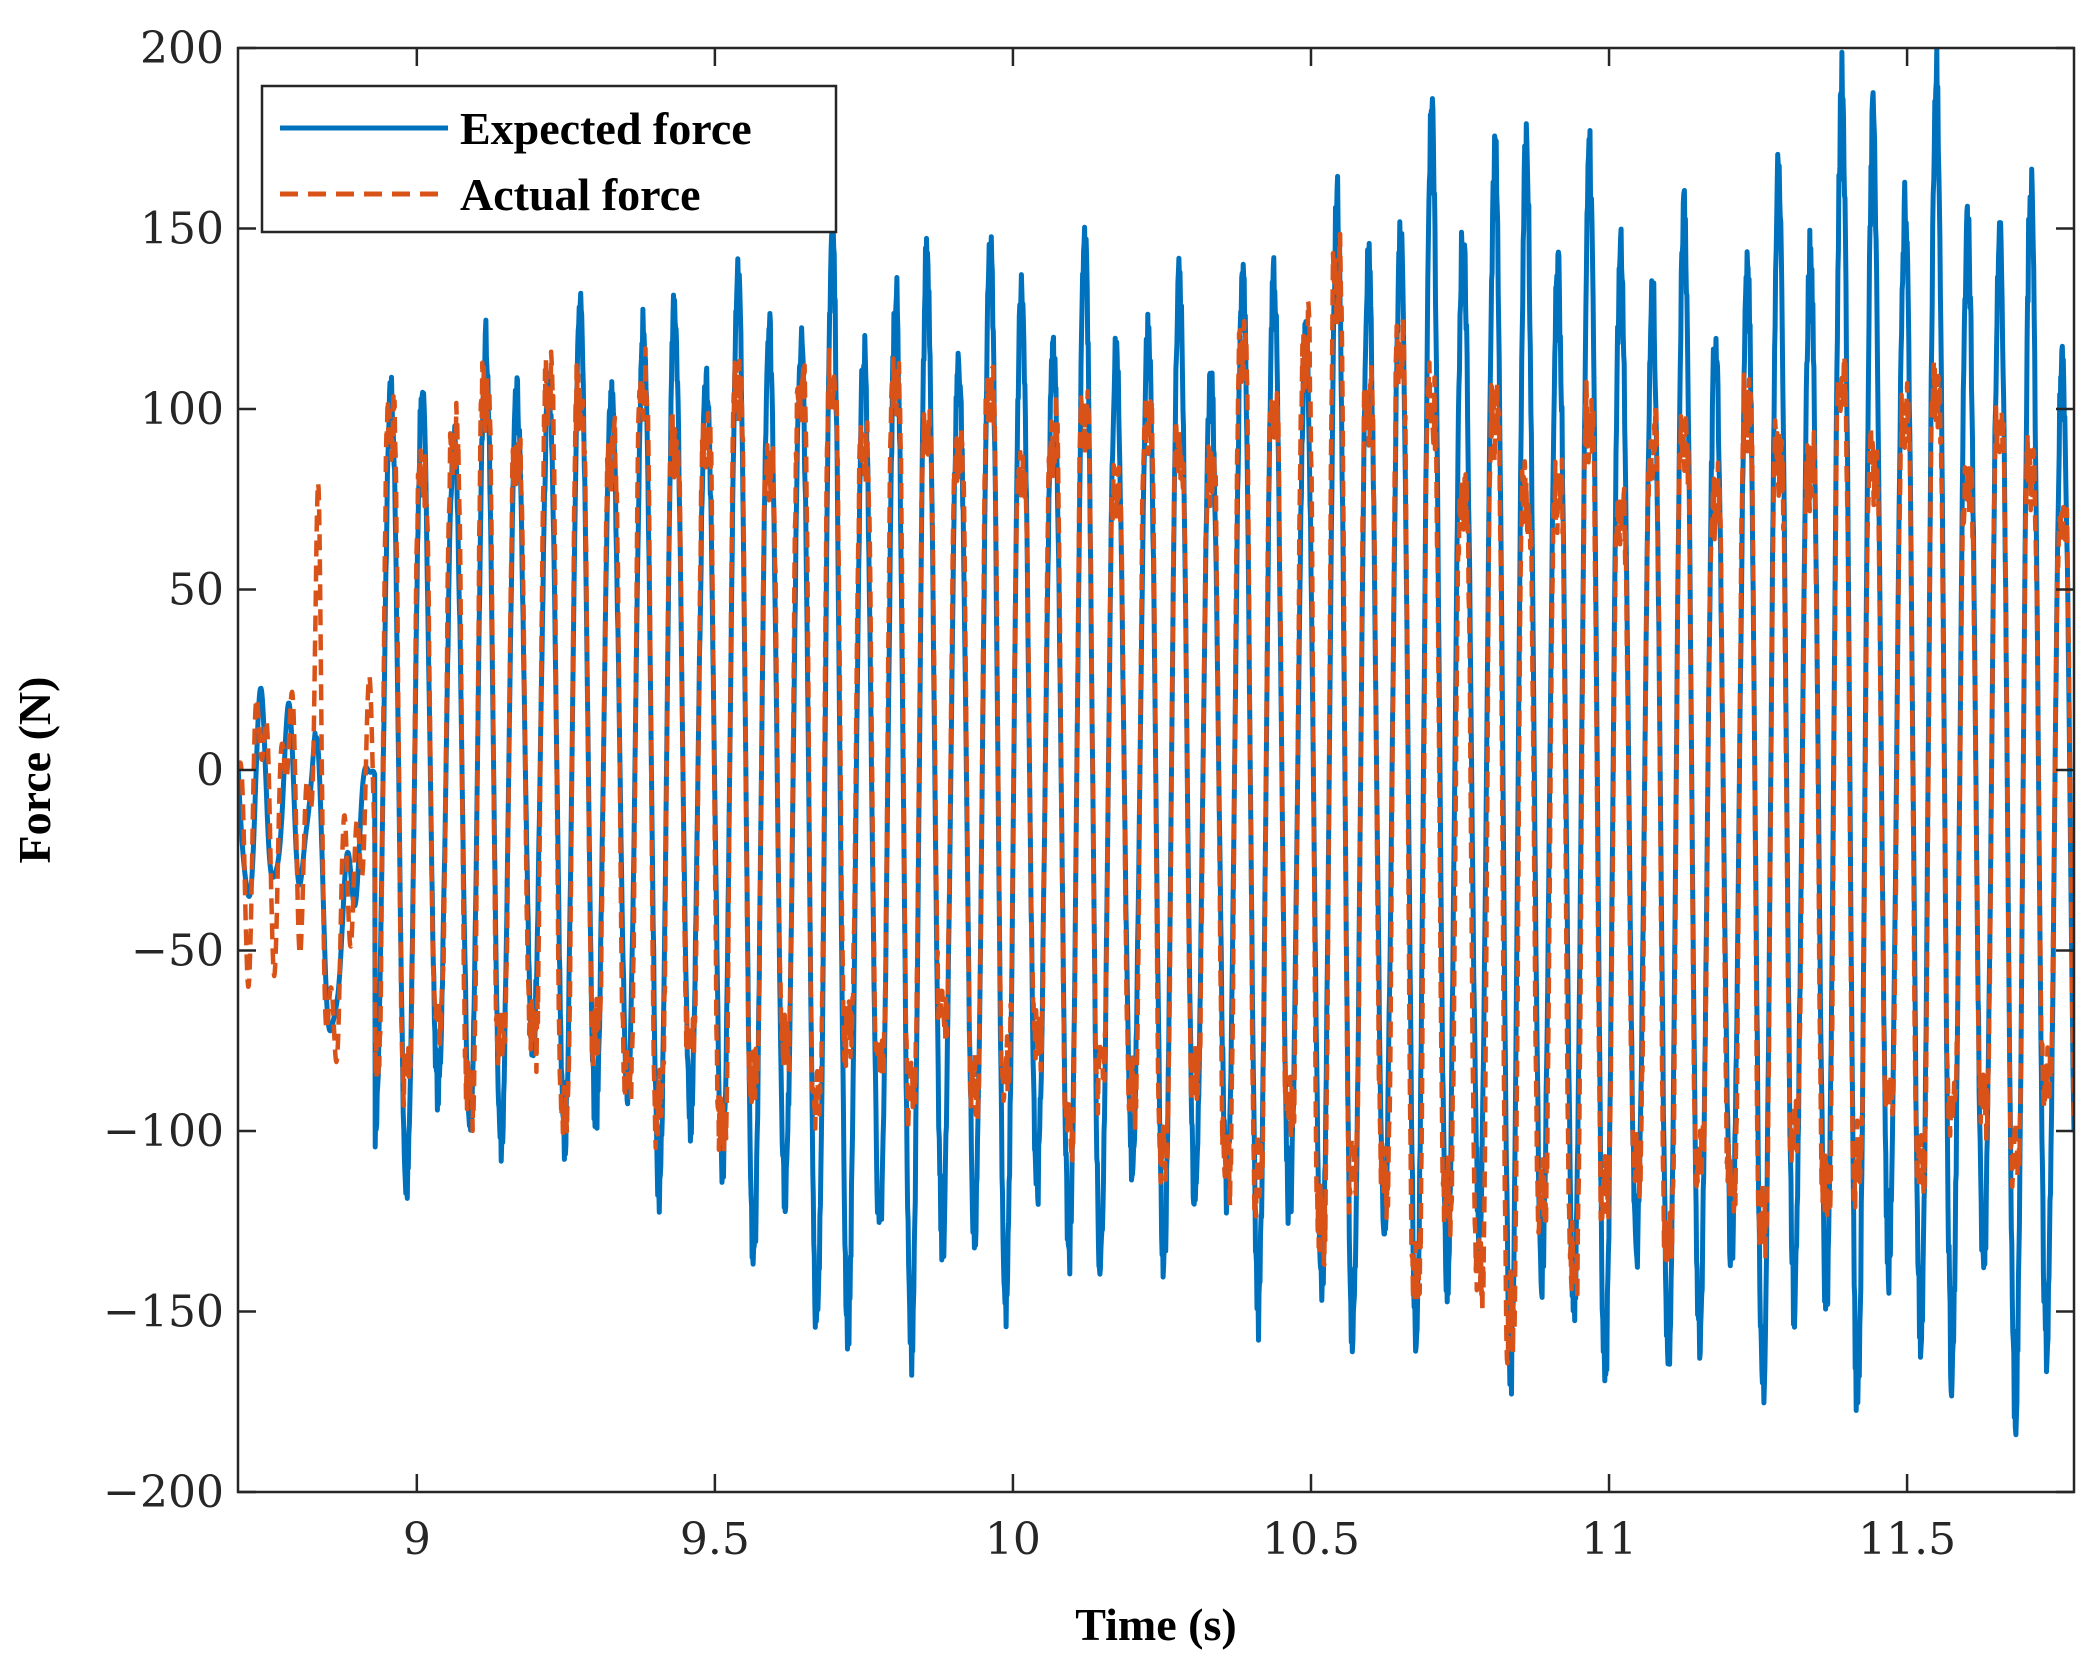  I want to click on legend-box, so click(549, 159).